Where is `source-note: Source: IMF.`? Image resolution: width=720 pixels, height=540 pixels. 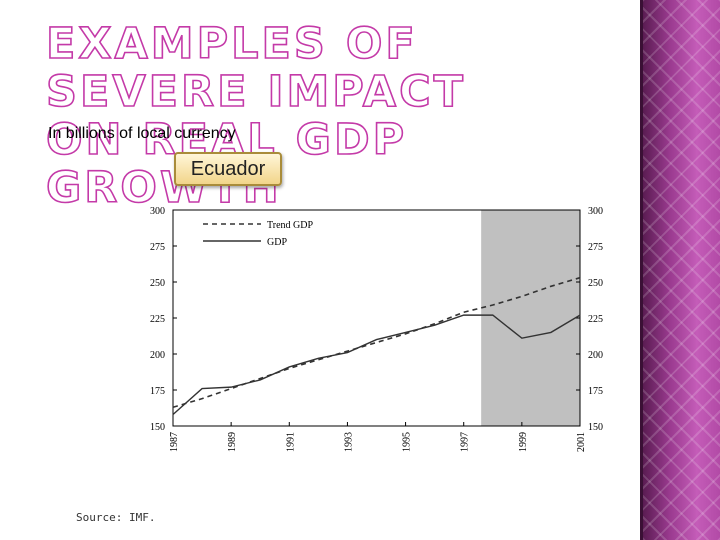
source-note: Source: IMF. is located at coordinates (116, 517).